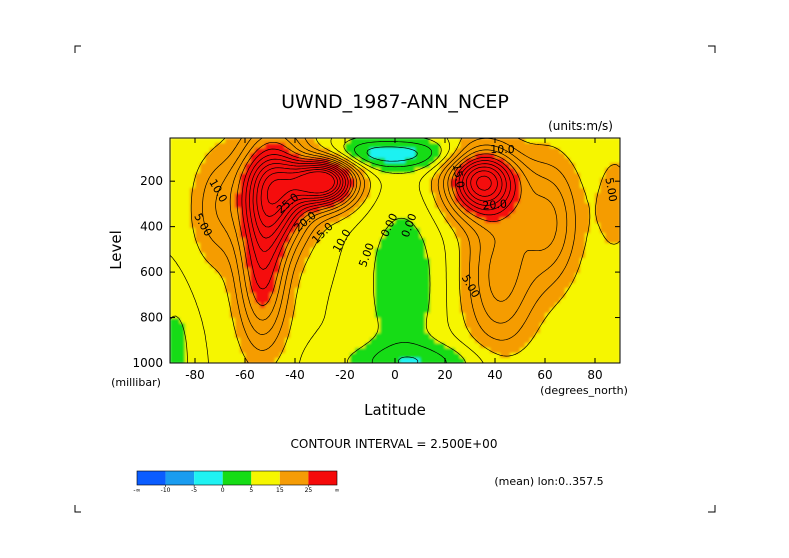  What do you see at coordinates (195, 375) in the screenshot?
I see `x-tick-label: -80` at bounding box center [195, 375].